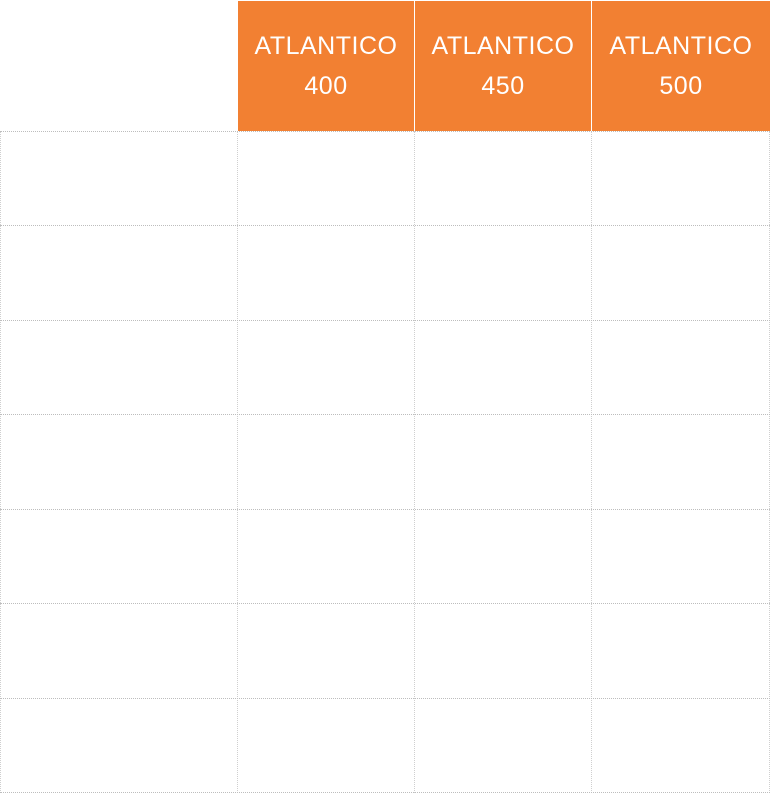 The width and height of the screenshot is (770, 794). Describe the element at coordinates (326, 66) in the screenshot. I see `header-cell: ATLANTICO 400` at that location.